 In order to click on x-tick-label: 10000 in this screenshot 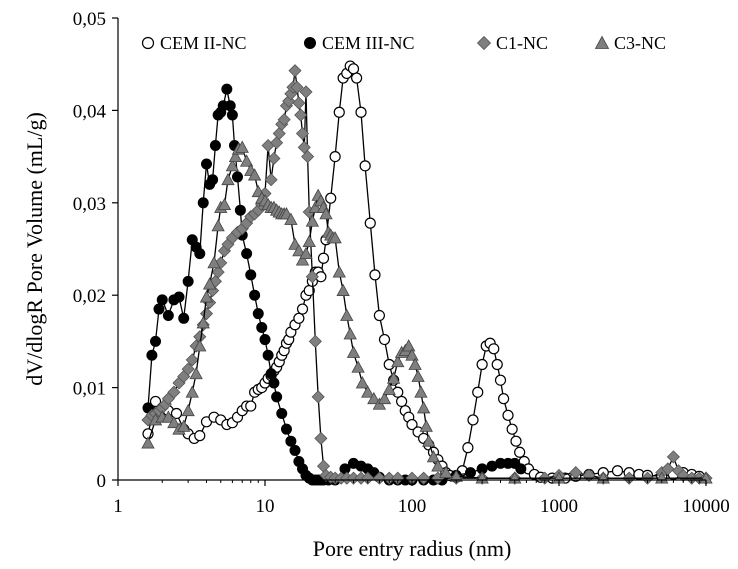, I will do `click(706, 506)`.